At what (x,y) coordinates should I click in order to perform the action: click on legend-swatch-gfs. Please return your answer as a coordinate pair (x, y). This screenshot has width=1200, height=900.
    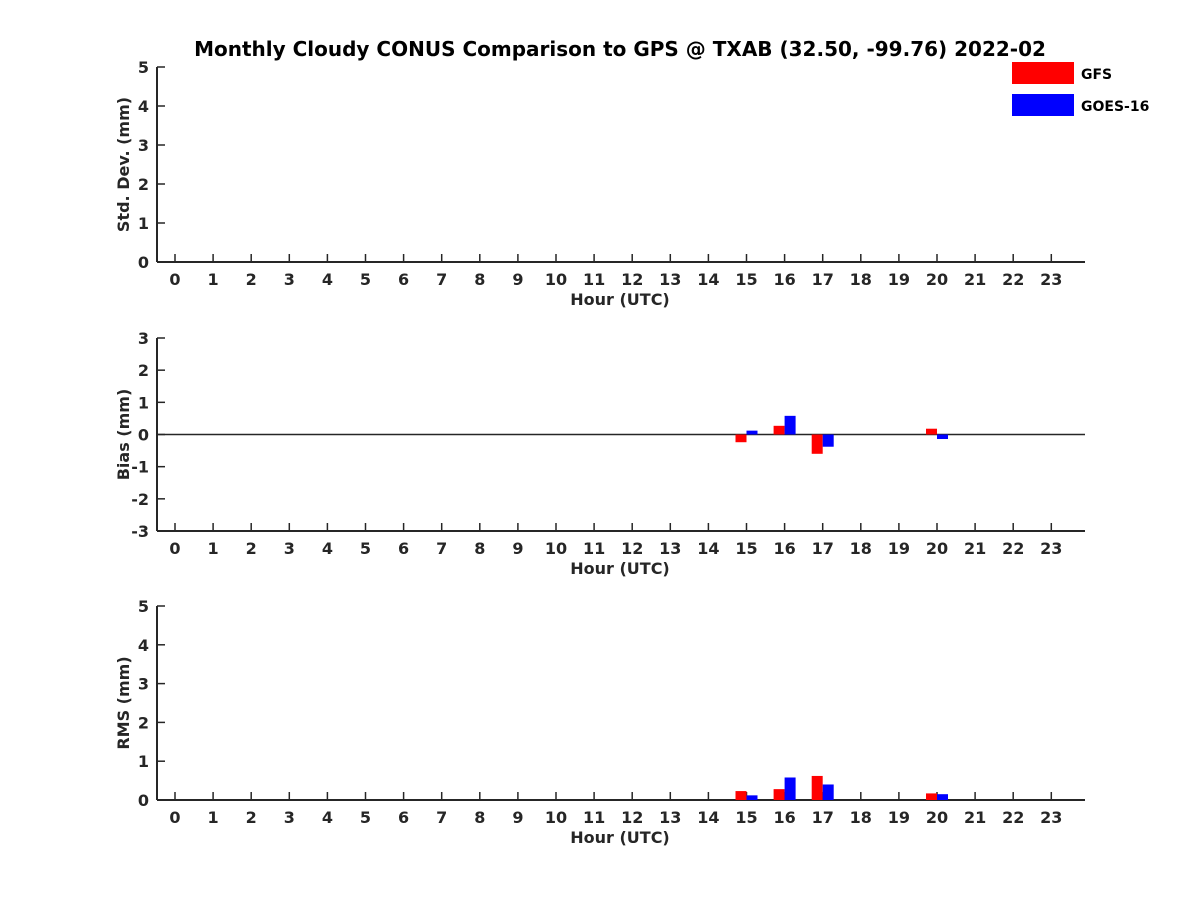
    Looking at the image, I should click on (1043, 73).